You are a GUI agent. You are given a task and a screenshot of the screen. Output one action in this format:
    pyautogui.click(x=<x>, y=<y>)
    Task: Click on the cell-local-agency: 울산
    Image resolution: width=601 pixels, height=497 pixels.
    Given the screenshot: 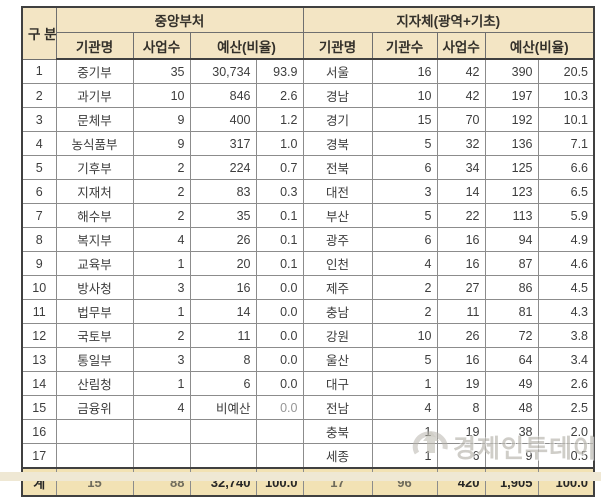 What is the action you would take?
    pyautogui.click(x=337, y=359)
    